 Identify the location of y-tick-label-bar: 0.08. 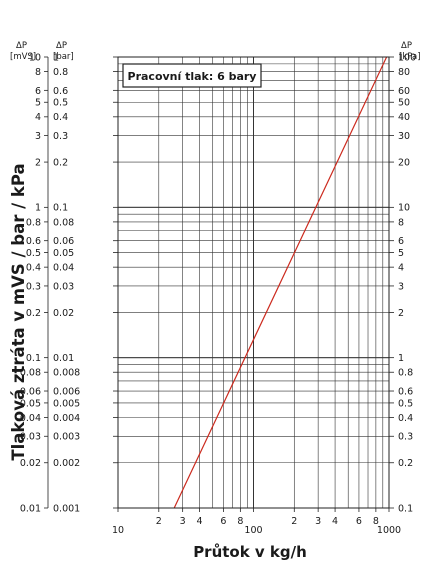
(63, 222).